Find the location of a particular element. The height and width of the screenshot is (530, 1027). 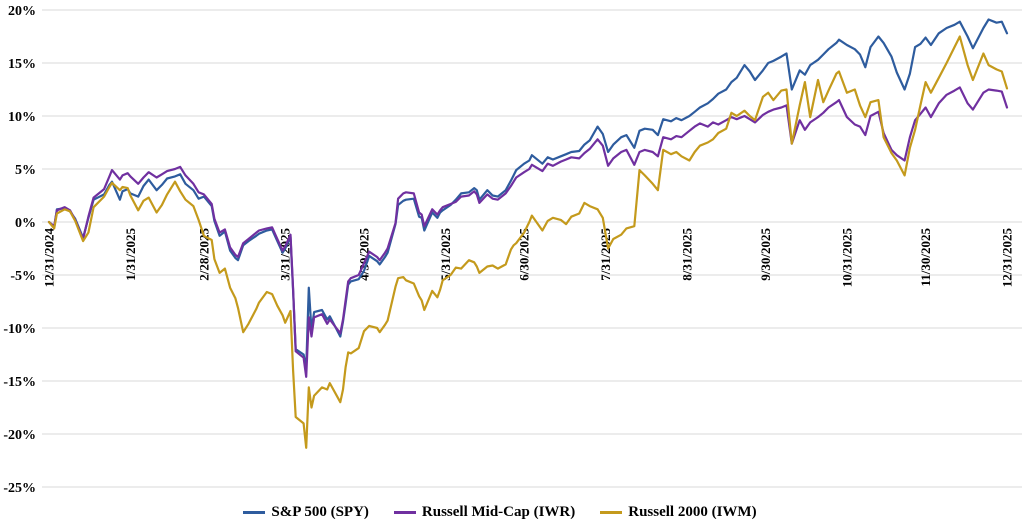

x-tick-label: 5/31/2025 is located at coordinates (445, 254).